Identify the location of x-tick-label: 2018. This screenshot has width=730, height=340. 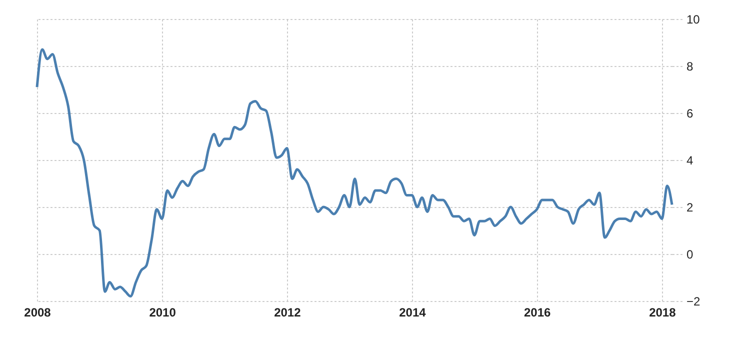
(662, 313).